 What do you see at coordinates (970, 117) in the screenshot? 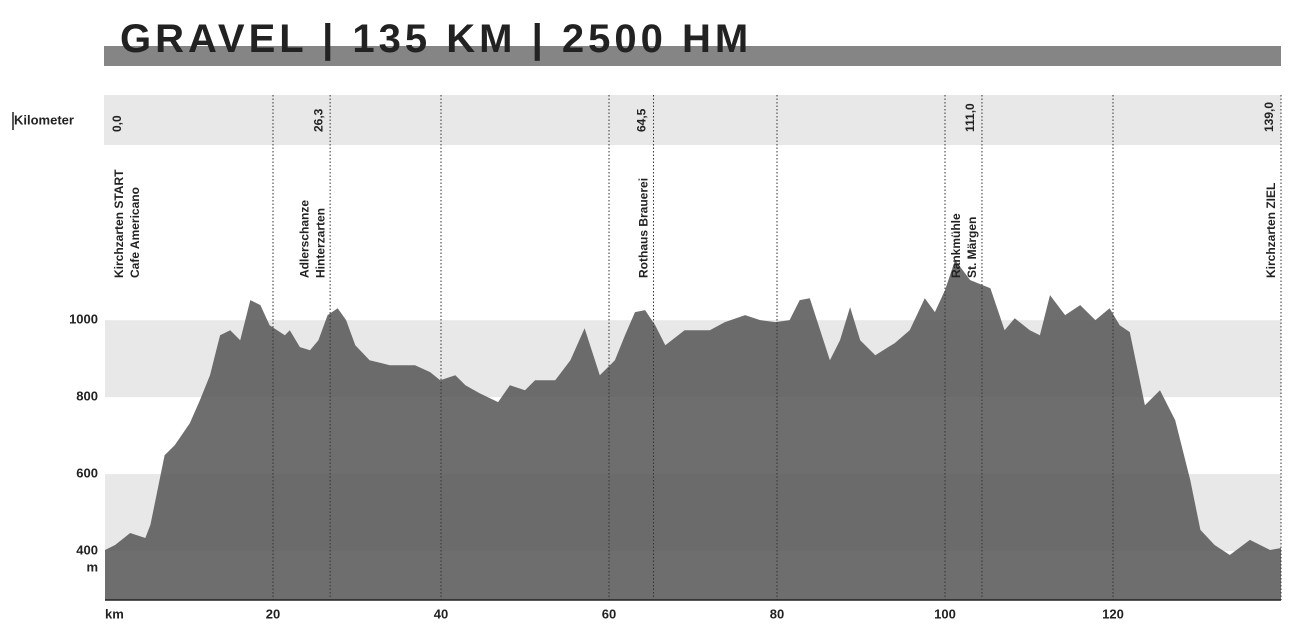
I see `station-km: 111,0` at bounding box center [970, 117].